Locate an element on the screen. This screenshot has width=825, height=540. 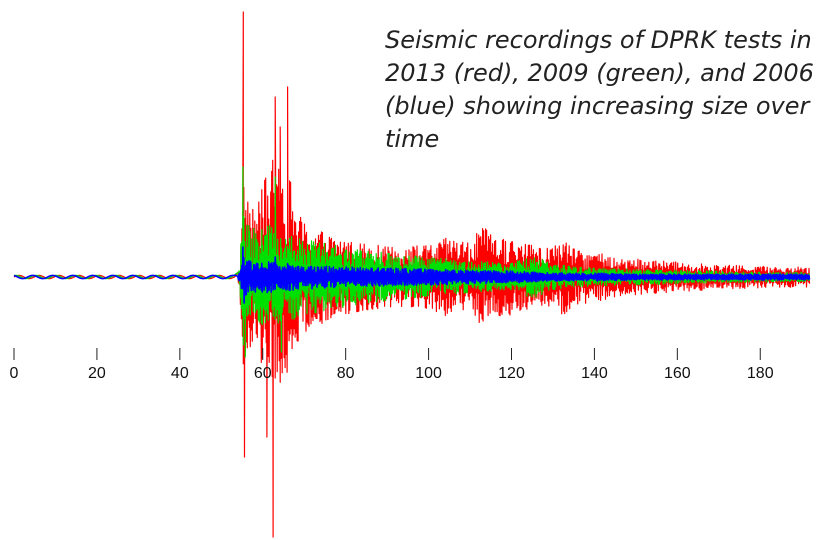
x-tick-label: 160 is located at coordinates (677, 373).